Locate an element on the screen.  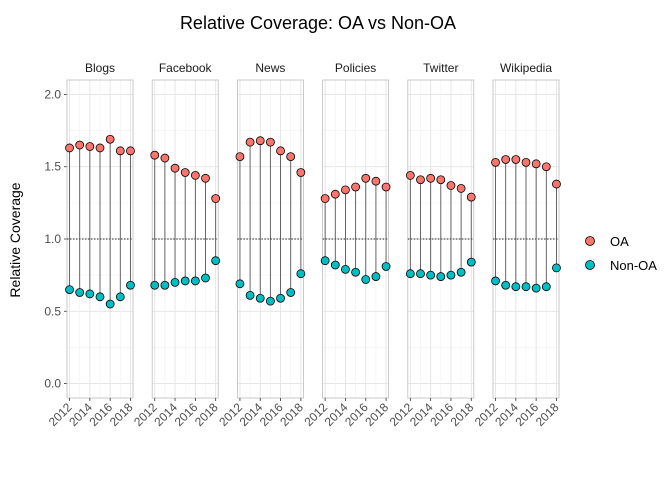
facet-strip-label: Wikipedia is located at coordinates (526, 68).